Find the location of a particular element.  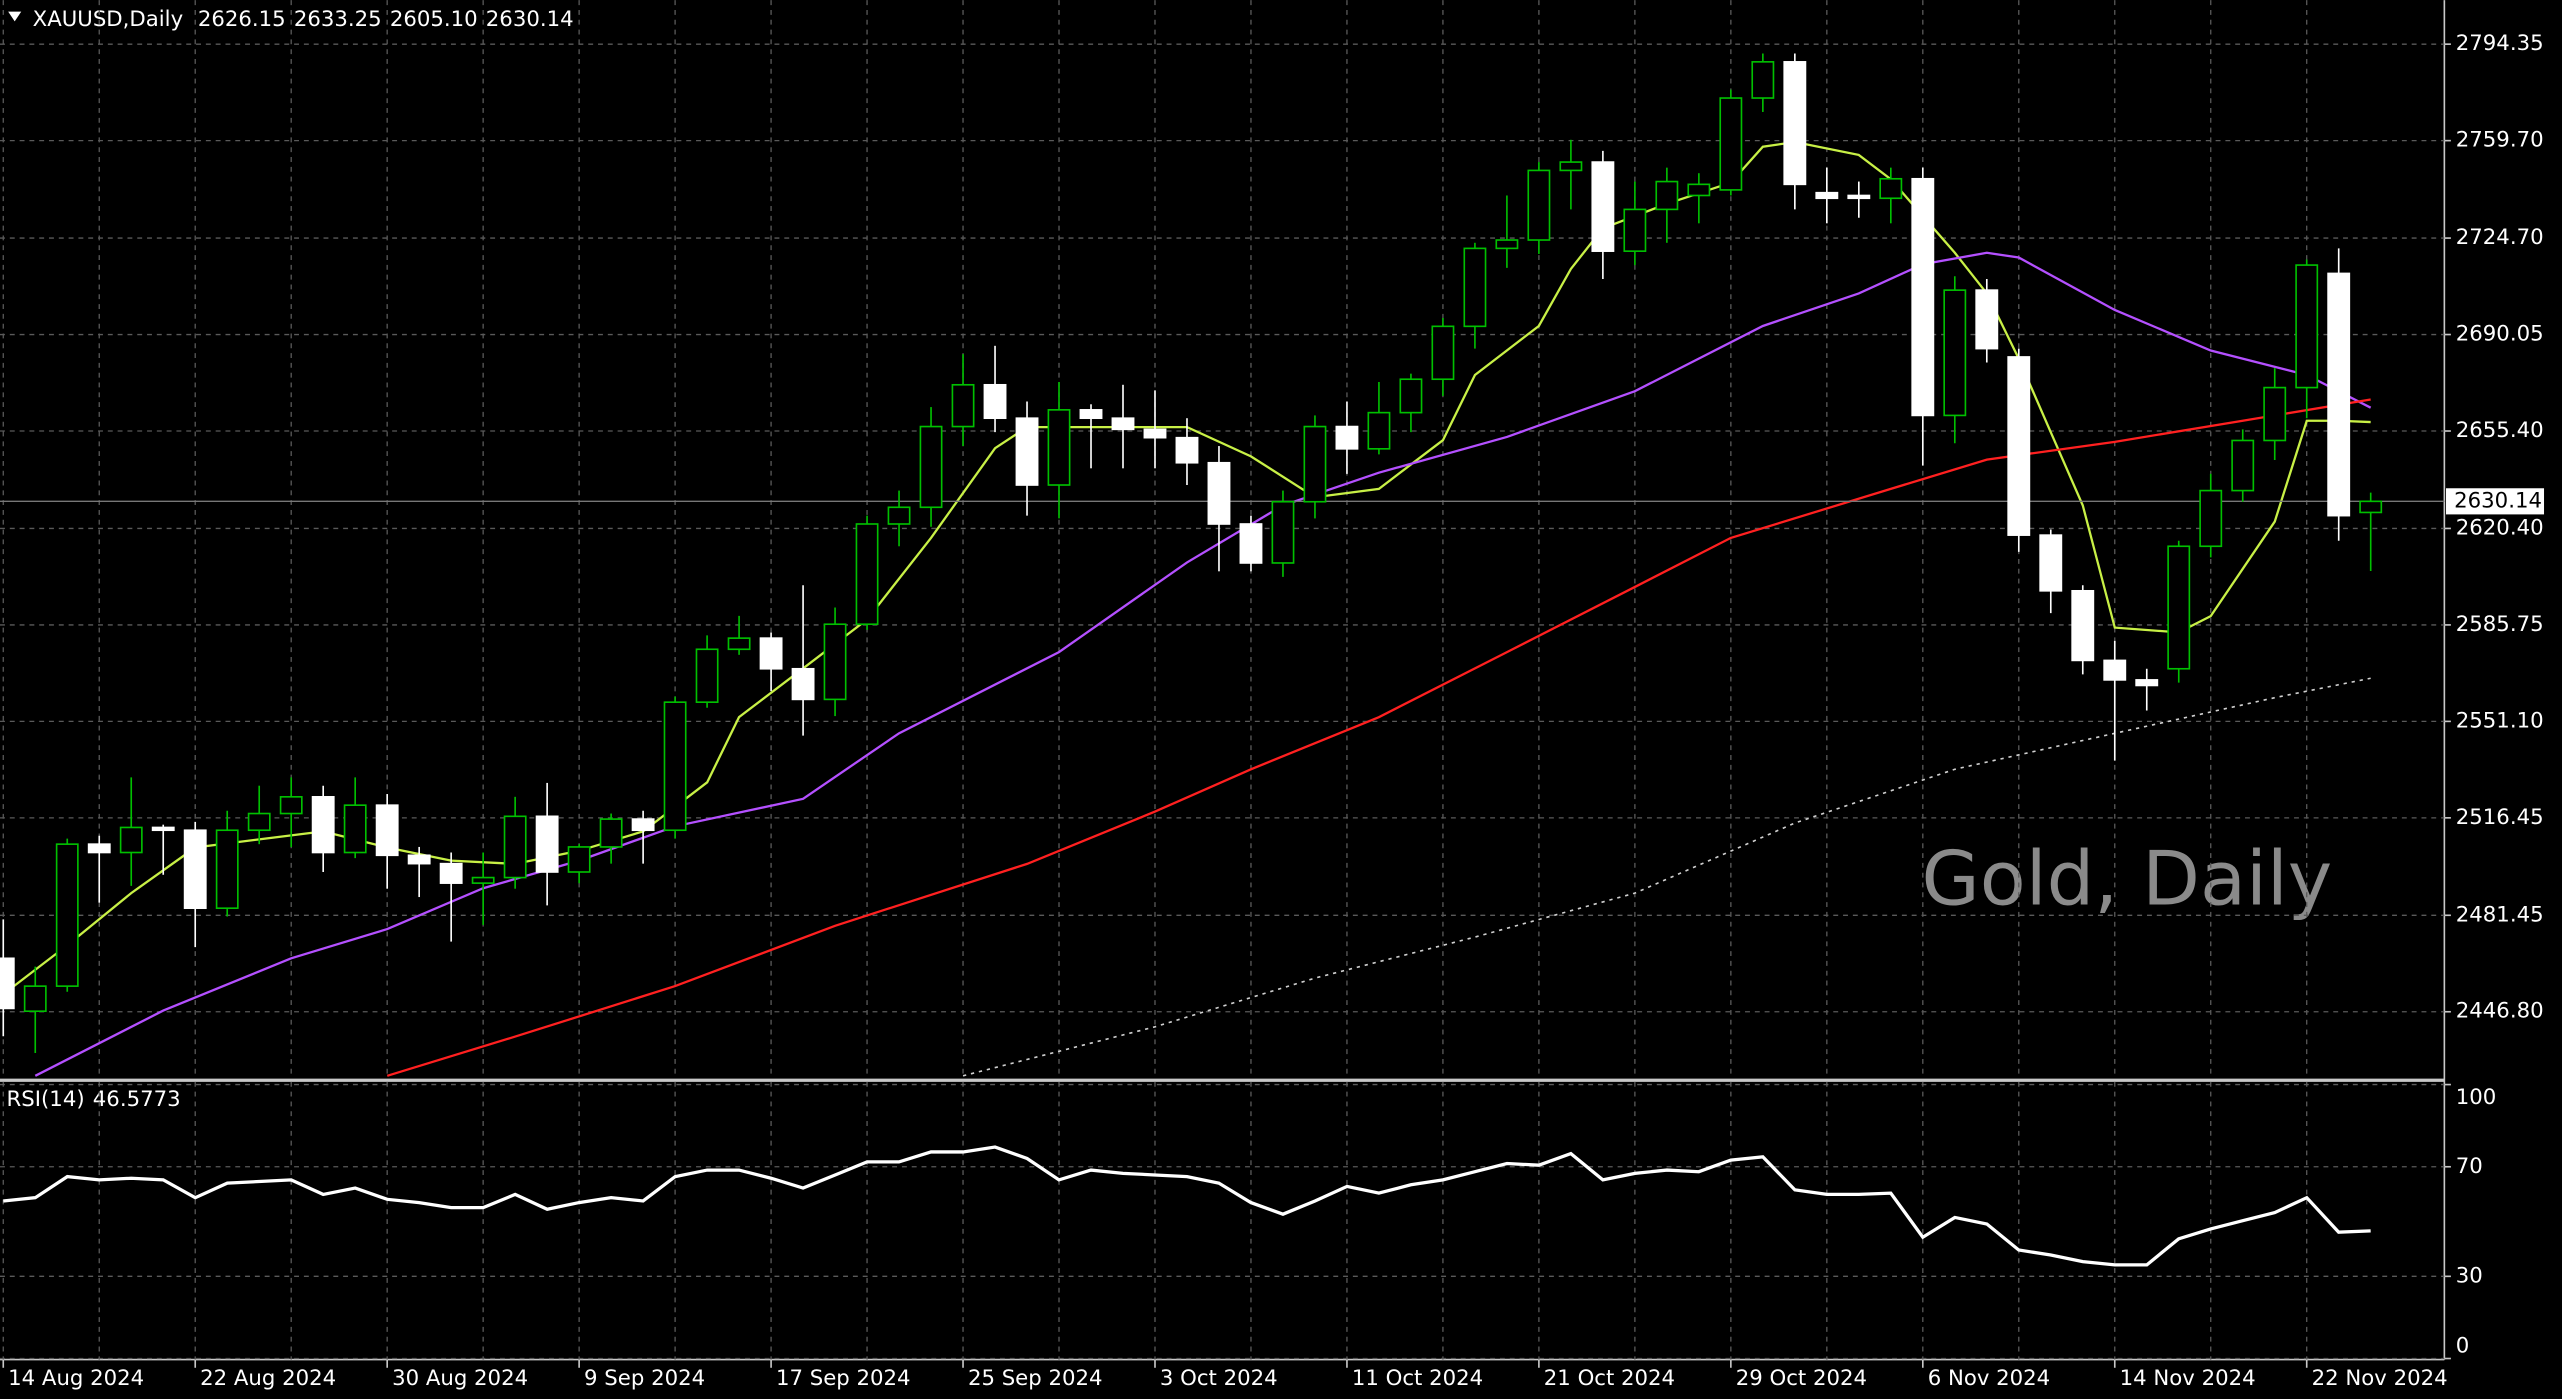

x-tick-label: 11 Oct 2024 is located at coordinates (1417, 1378).